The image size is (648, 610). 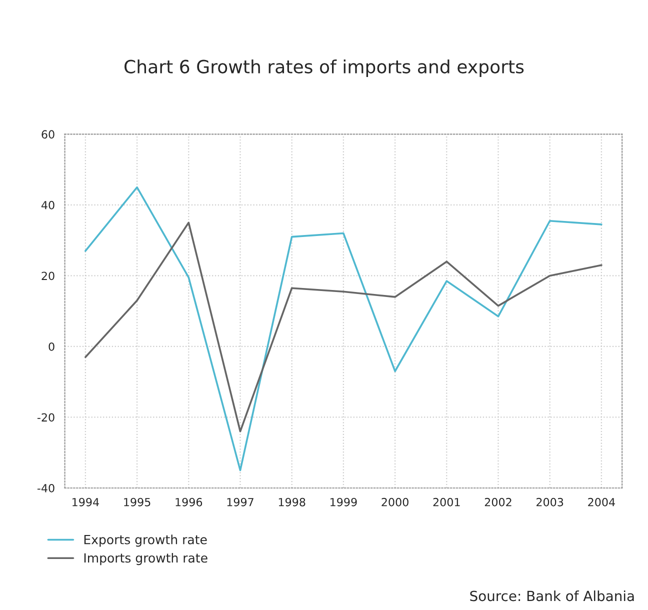 I want to click on x-tick-label: 2004, so click(x=601, y=502).